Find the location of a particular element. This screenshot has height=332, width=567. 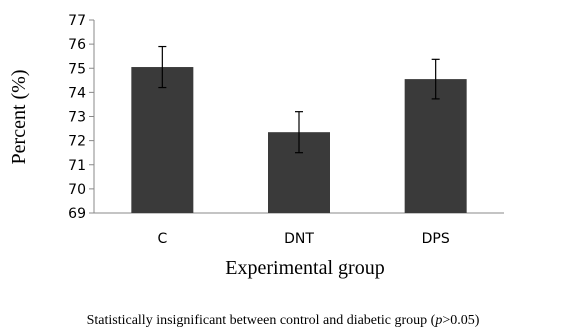

y-tick-label: 74 is located at coordinates (77, 93).